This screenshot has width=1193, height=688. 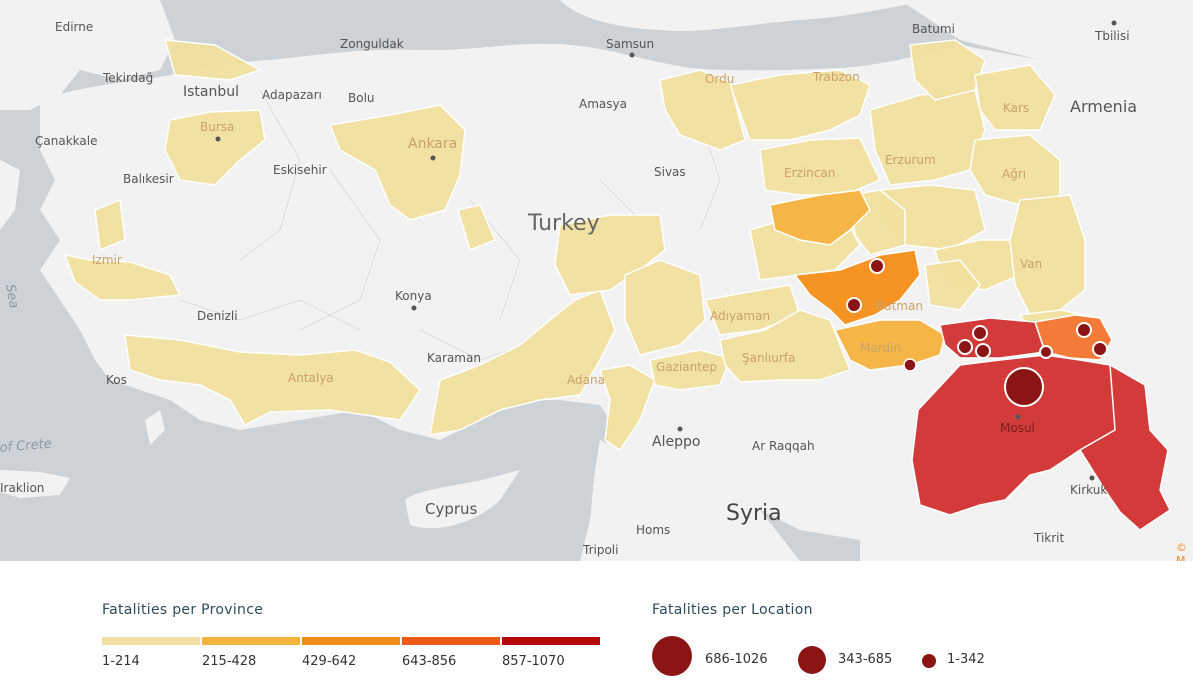 What do you see at coordinates (10, 195) in the screenshot?
I see `land-greece` at bounding box center [10, 195].